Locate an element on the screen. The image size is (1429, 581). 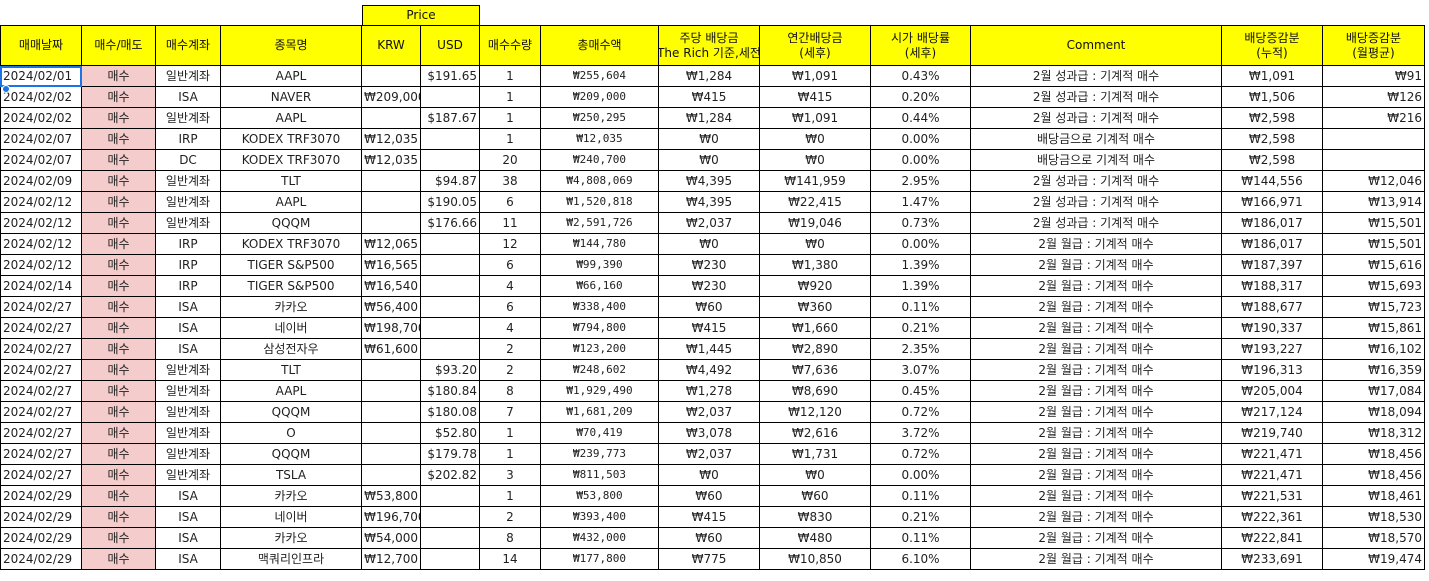
cell-name: 카카오 is located at coordinates (291, 538).